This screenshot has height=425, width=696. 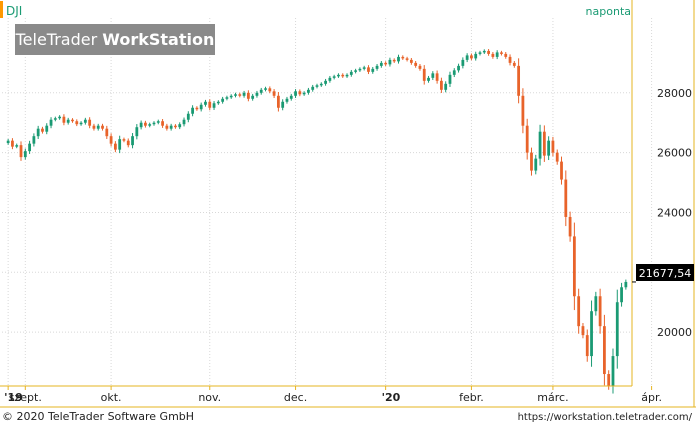 What do you see at coordinates (158, 39) in the screenshot?
I see `logo-product: WorkStation` at bounding box center [158, 39].